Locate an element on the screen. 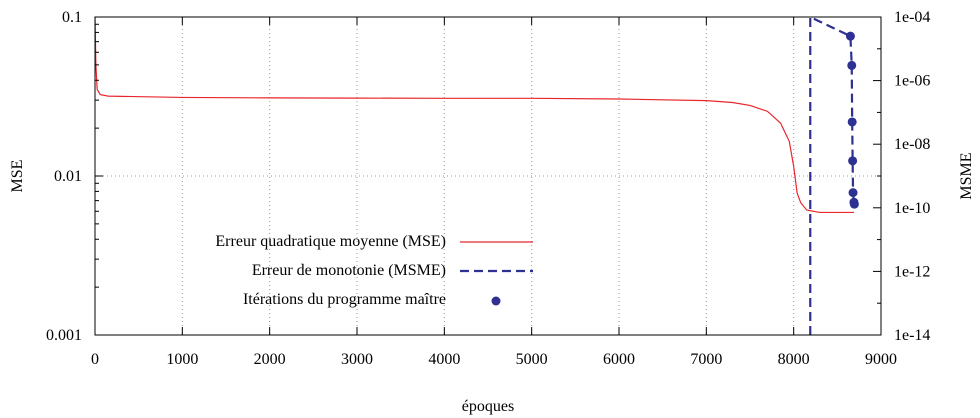 The image size is (980, 418). legend-swatch-iterations is located at coordinates (496, 301).